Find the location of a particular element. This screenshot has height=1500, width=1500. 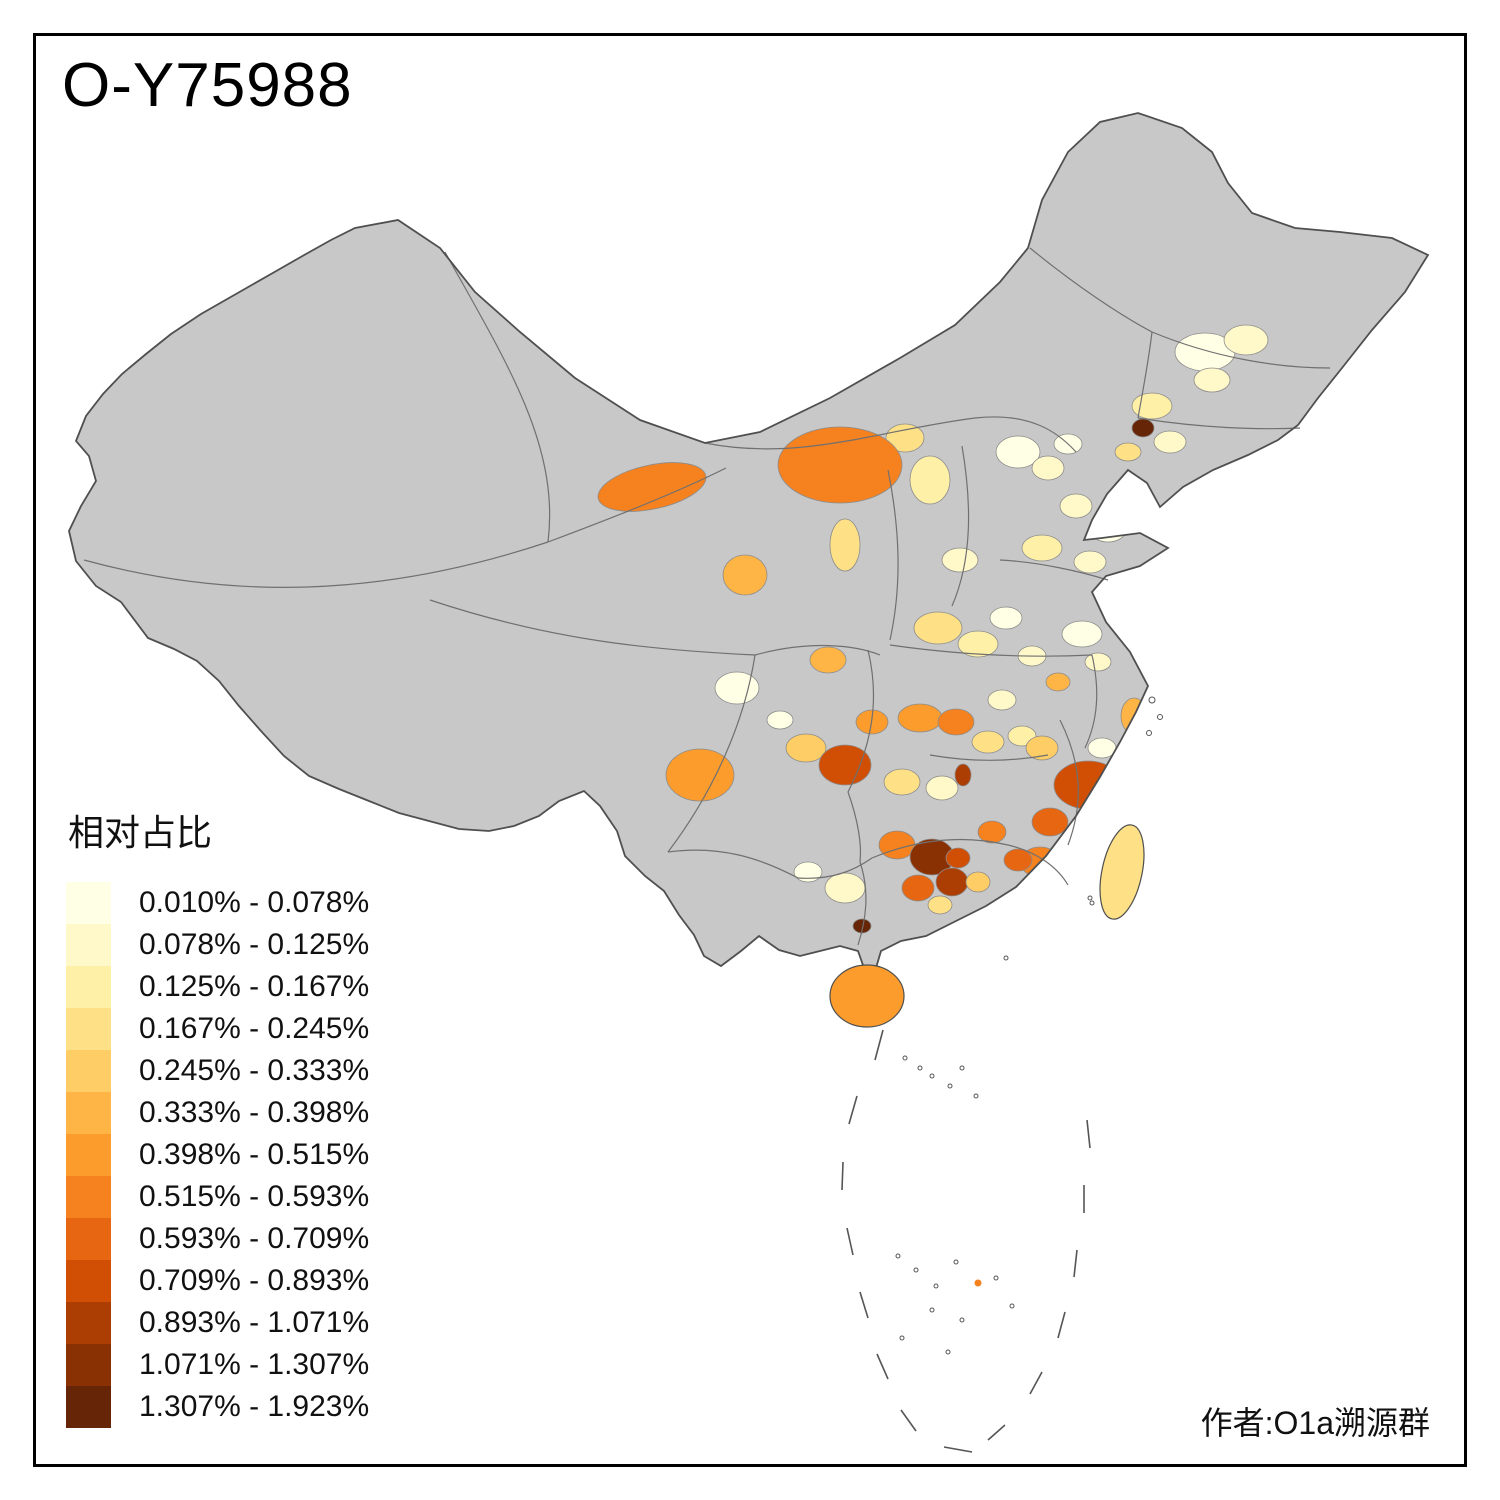

legend-label: 0.078% - 0.125% is located at coordinates (254, 944).